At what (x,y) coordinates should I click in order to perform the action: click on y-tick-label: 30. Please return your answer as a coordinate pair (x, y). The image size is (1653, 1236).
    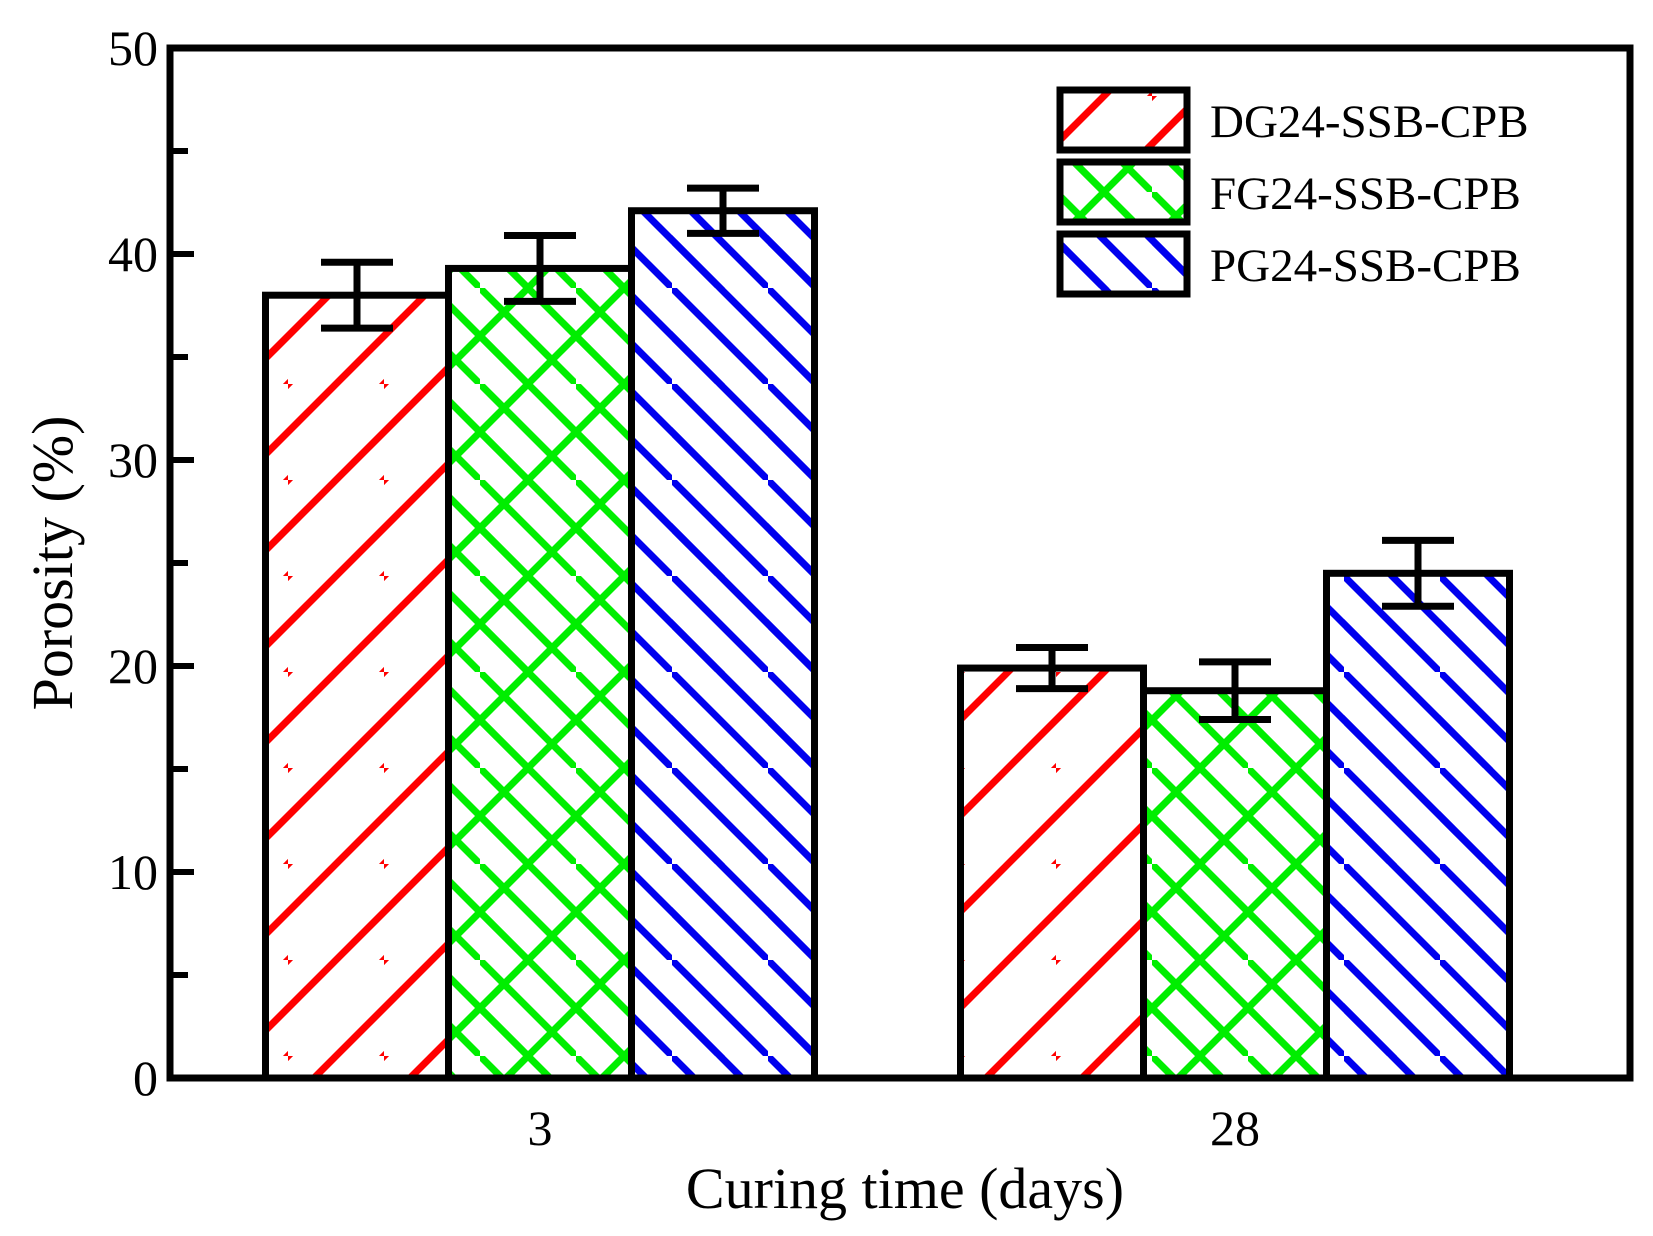
    Looking at the image, I should click on (133, 460).